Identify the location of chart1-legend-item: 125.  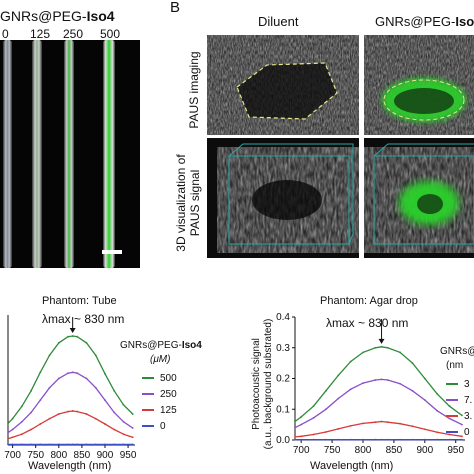
(159, 410).